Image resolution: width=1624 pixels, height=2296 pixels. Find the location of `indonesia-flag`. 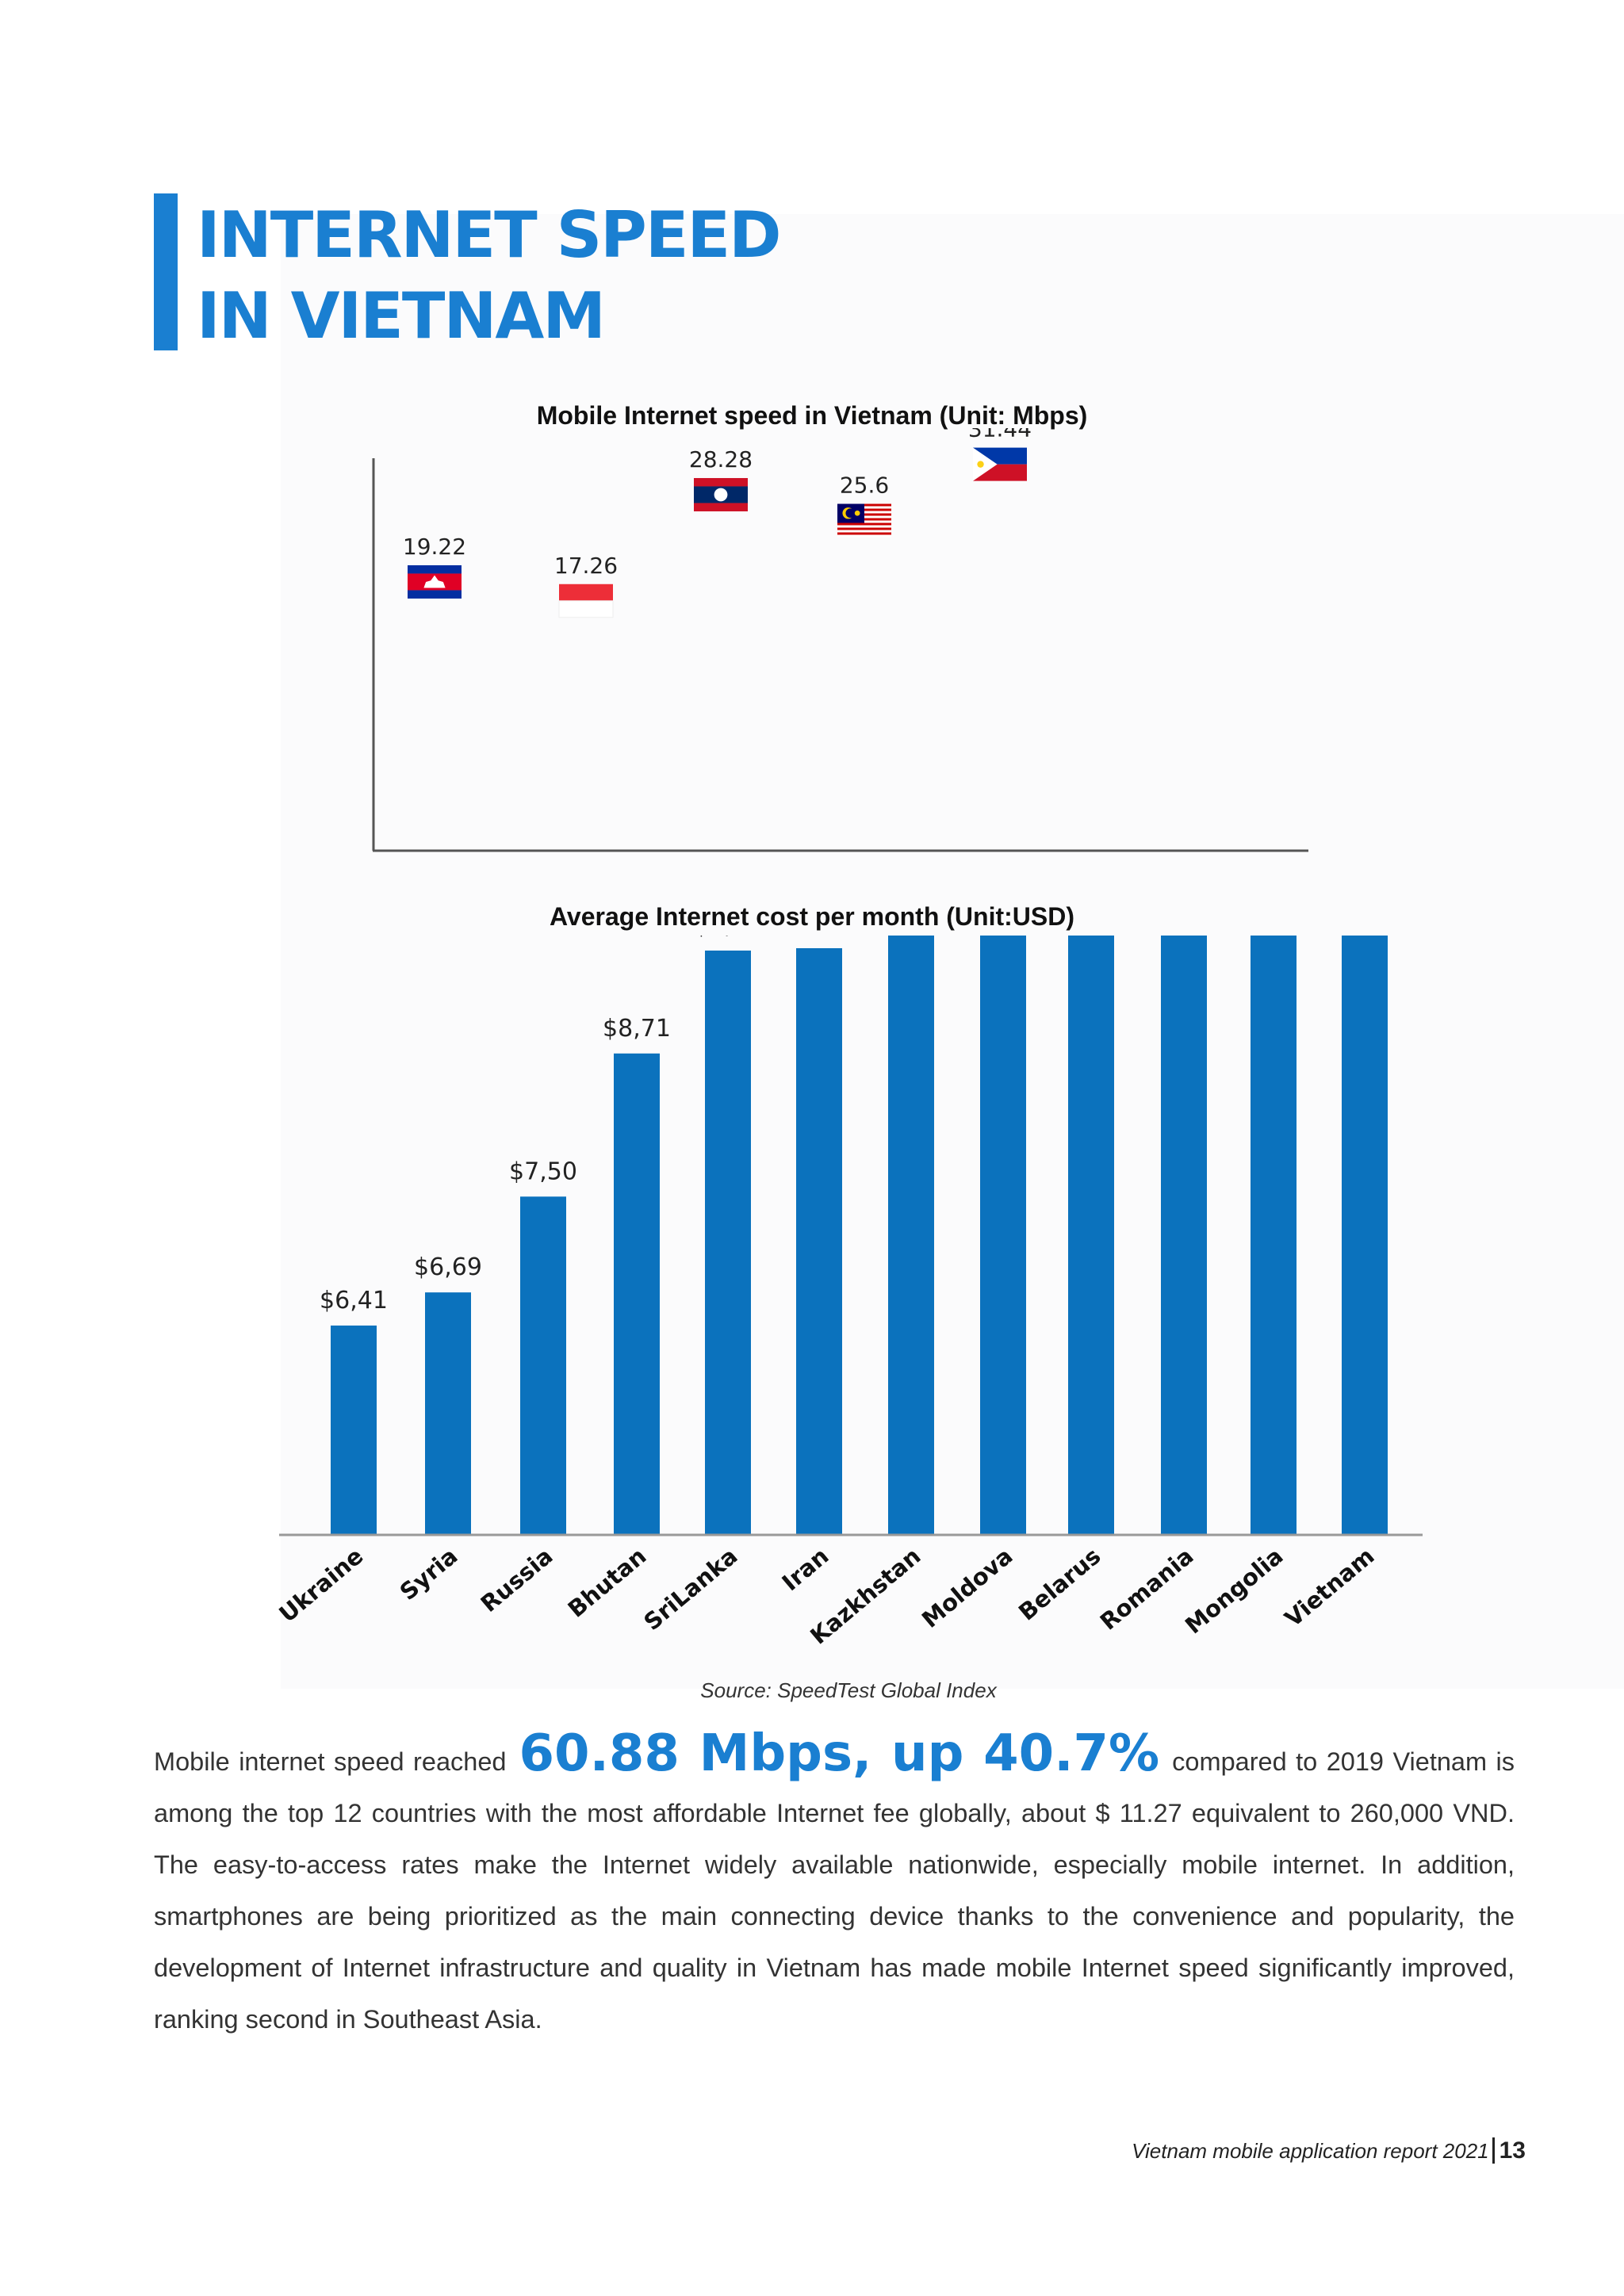

indonesia-flag is located at coordinates (586, 601).